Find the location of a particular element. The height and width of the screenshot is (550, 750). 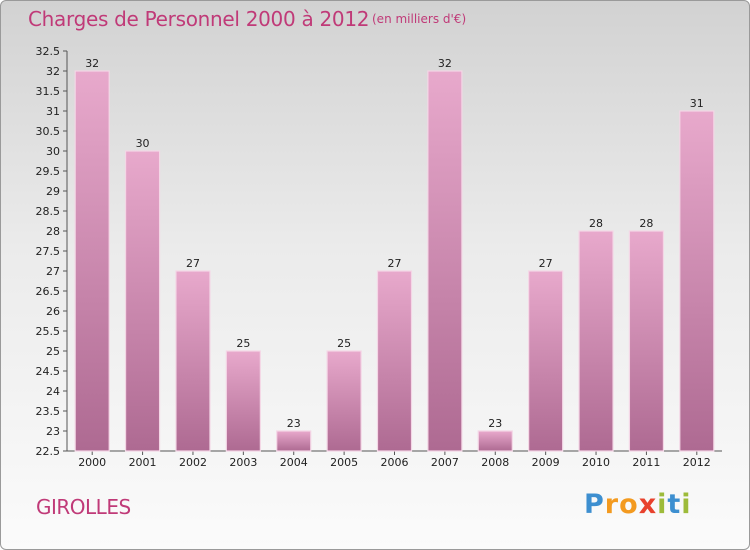

y-tick-label: 32.5 is located at coordinates (48, 51).